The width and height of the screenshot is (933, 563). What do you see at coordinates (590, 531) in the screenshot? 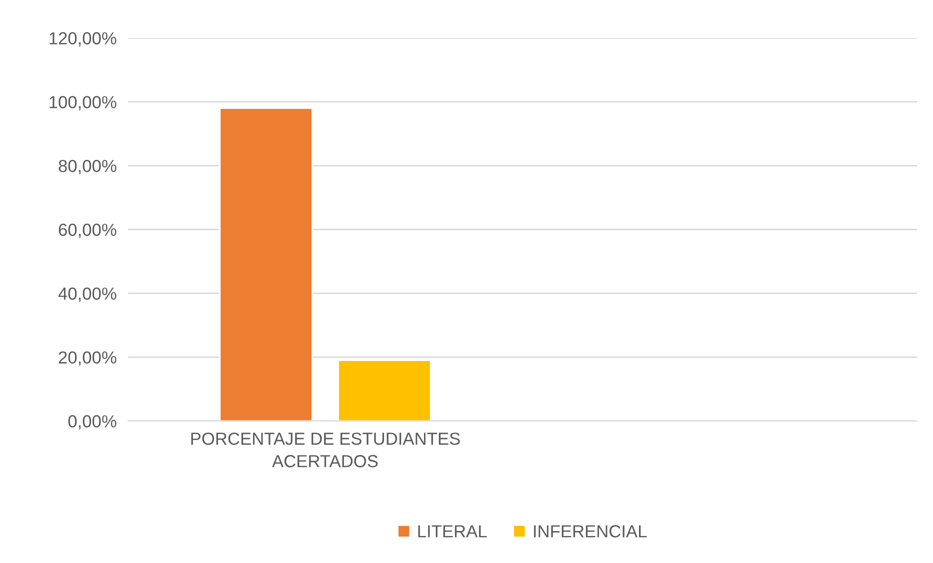
I see `legend-label: INFERENCIAL` at bounding box center [590, 531].